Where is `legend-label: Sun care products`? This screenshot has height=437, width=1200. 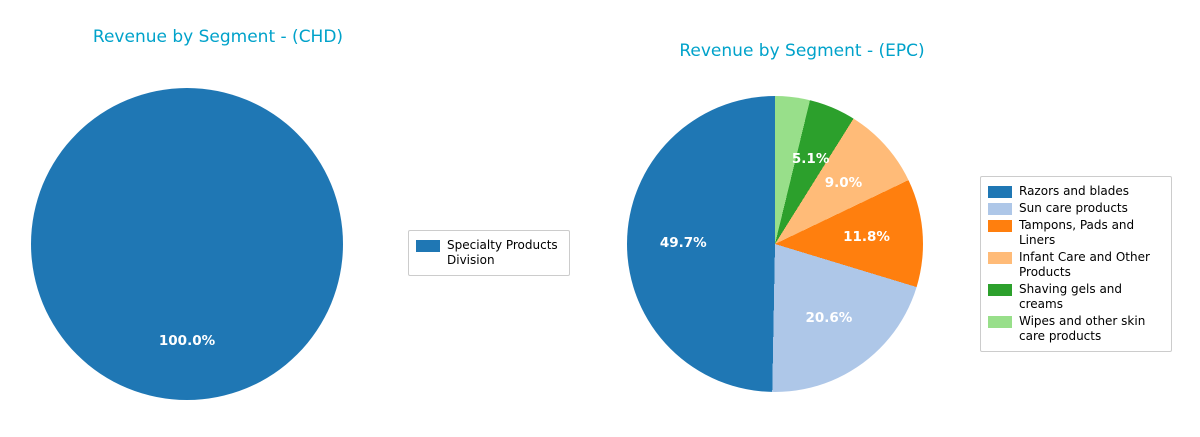 legend-label: Sun care products is located at coordinates (1073, 208).